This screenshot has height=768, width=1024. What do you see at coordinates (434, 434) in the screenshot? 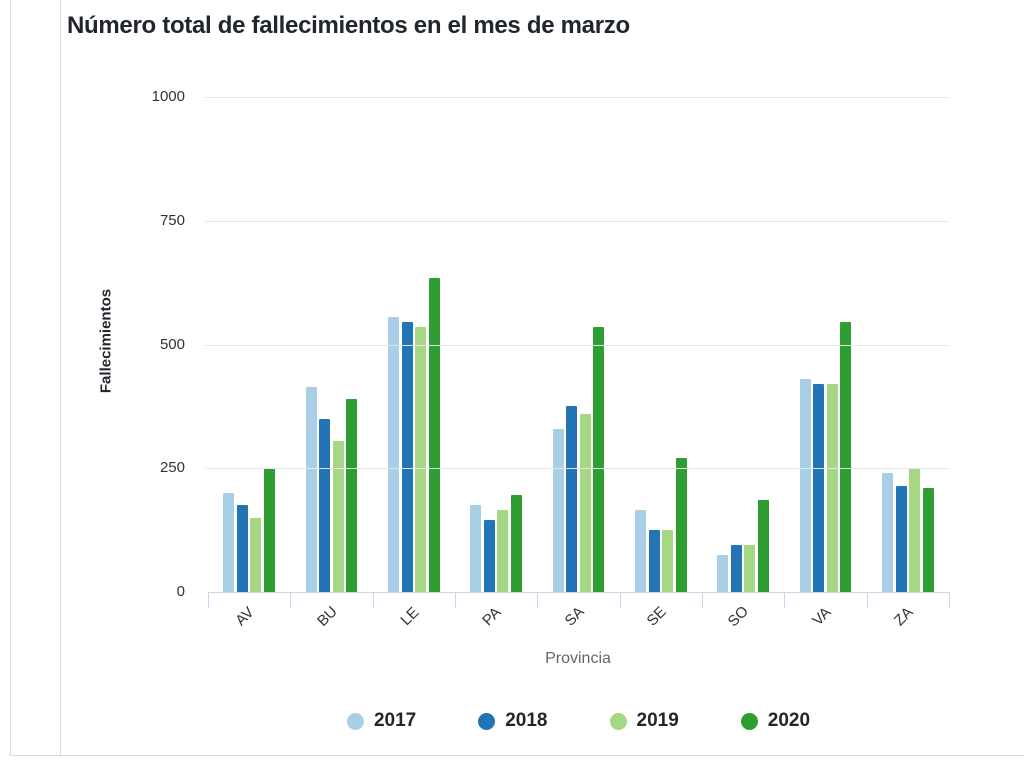
I see `bar-le-2020` at bounding box center [434, 434].